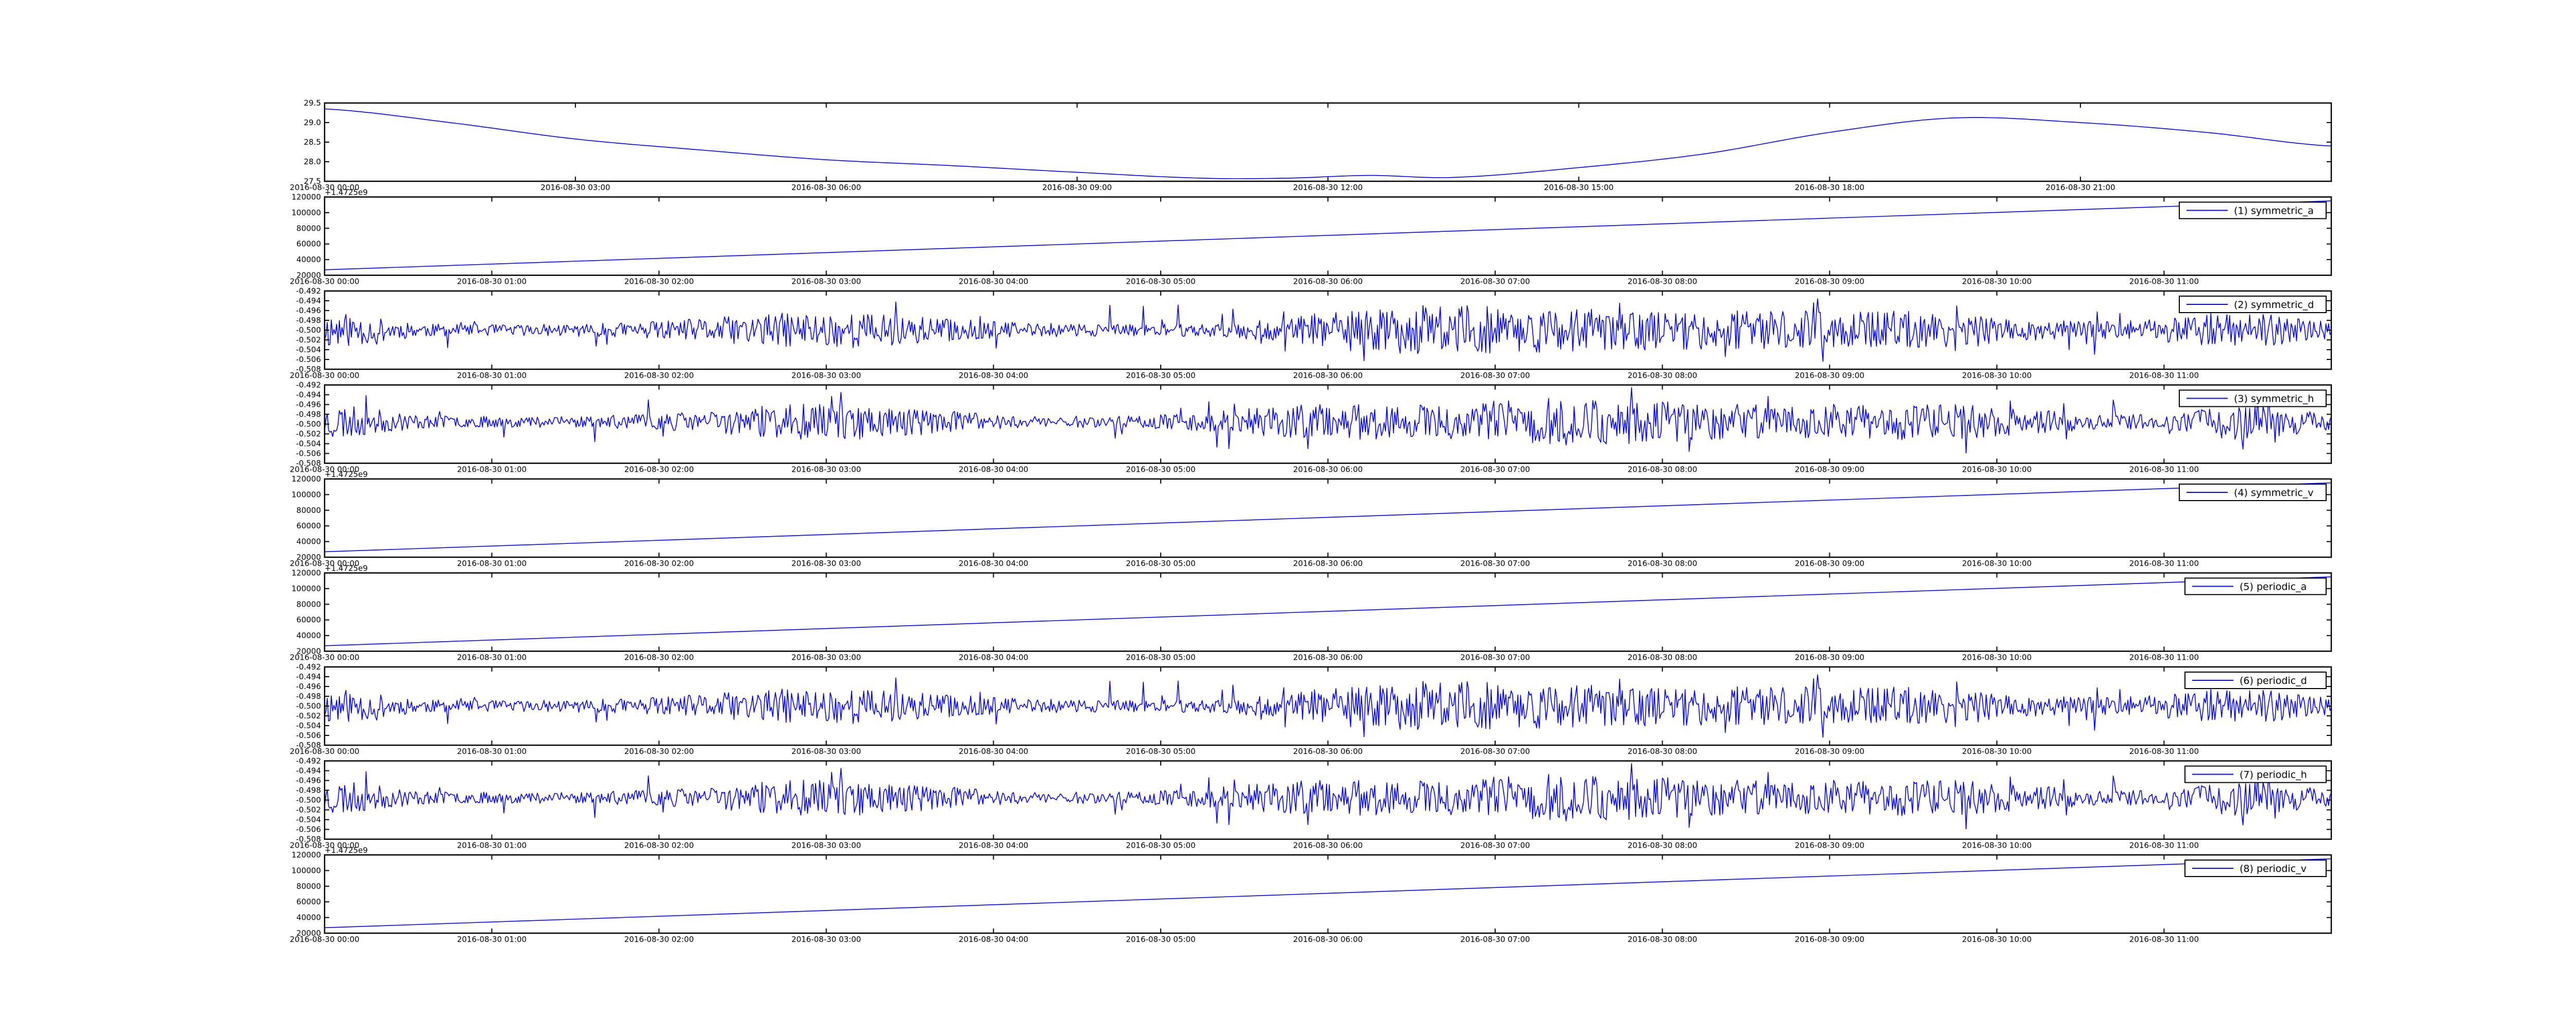  What do you see at coordinates (312, 122) in the screenshot?
I see `y-tick-label: 29.0` at bounding box center [312, 122].